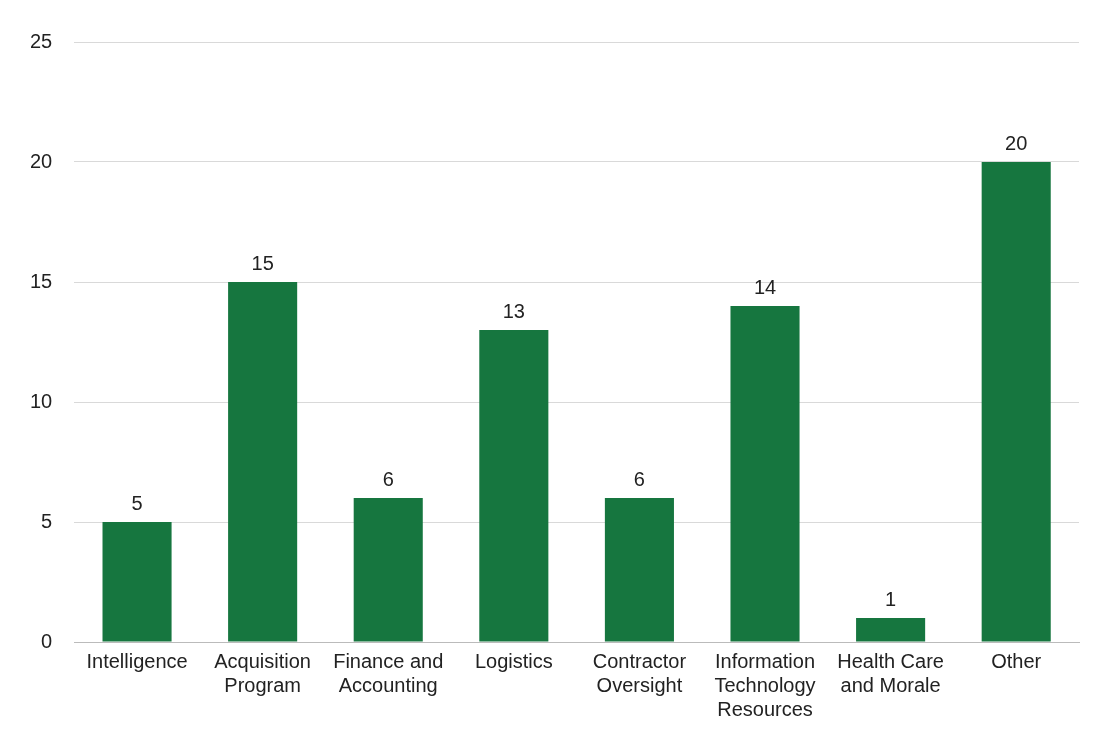  Describe the element at coordinates (41, 280) in the screenshot. I see `y-tick-label: 15` at that location.